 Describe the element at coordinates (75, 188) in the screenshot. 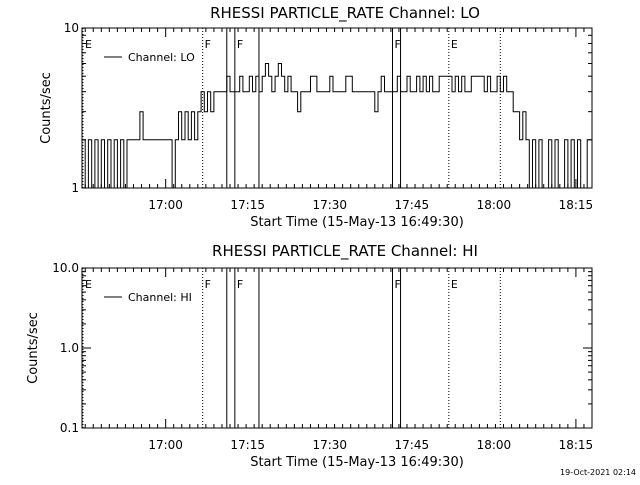

I see `y-tick-label: 1` at that location.